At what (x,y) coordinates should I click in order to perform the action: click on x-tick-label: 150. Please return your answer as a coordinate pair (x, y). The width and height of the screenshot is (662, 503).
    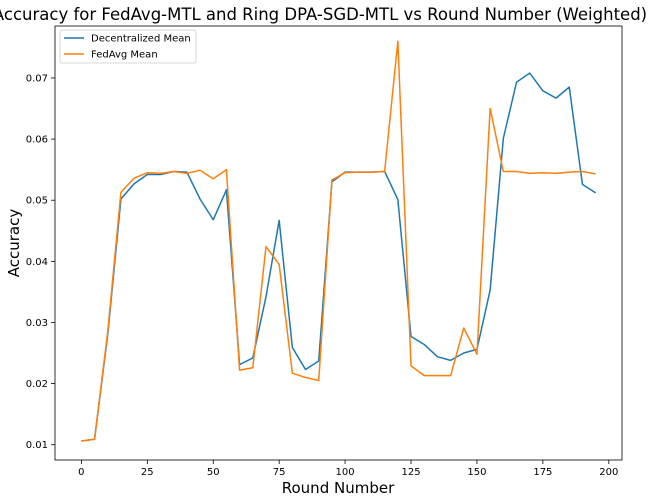
    Looking at the image, I should click on (476, 472).